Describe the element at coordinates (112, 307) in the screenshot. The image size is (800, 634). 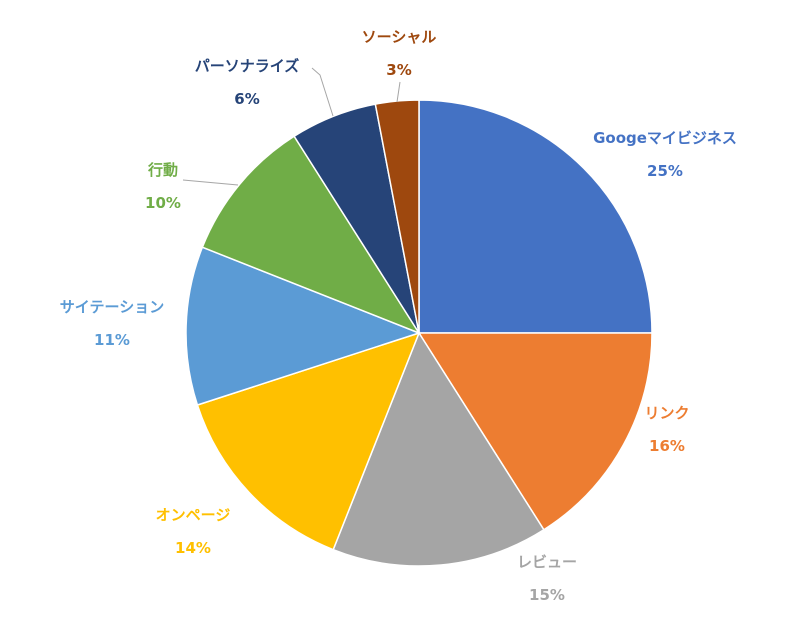
I see `slice-label-5: サイテーション` at that location.